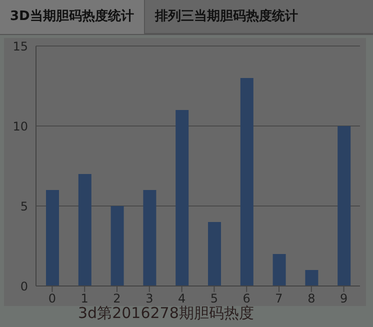 This screenshot has height=327, width=373. I want to click on x-tick-label: 4, so click(182, 299).